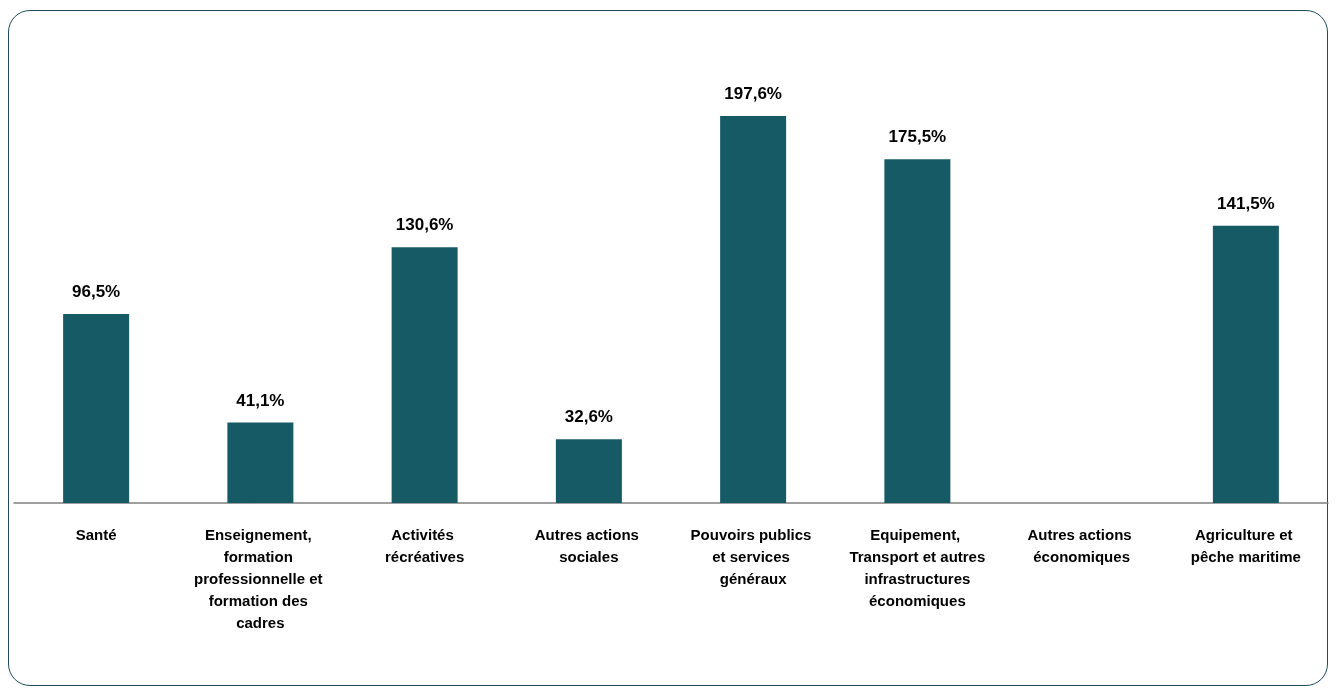 Image resolution: width=1336 pixels, height=691 pixels. Describe the element at coordinates (260, 400) in the screenshot. I see `data-label: 41,1%` at that location.